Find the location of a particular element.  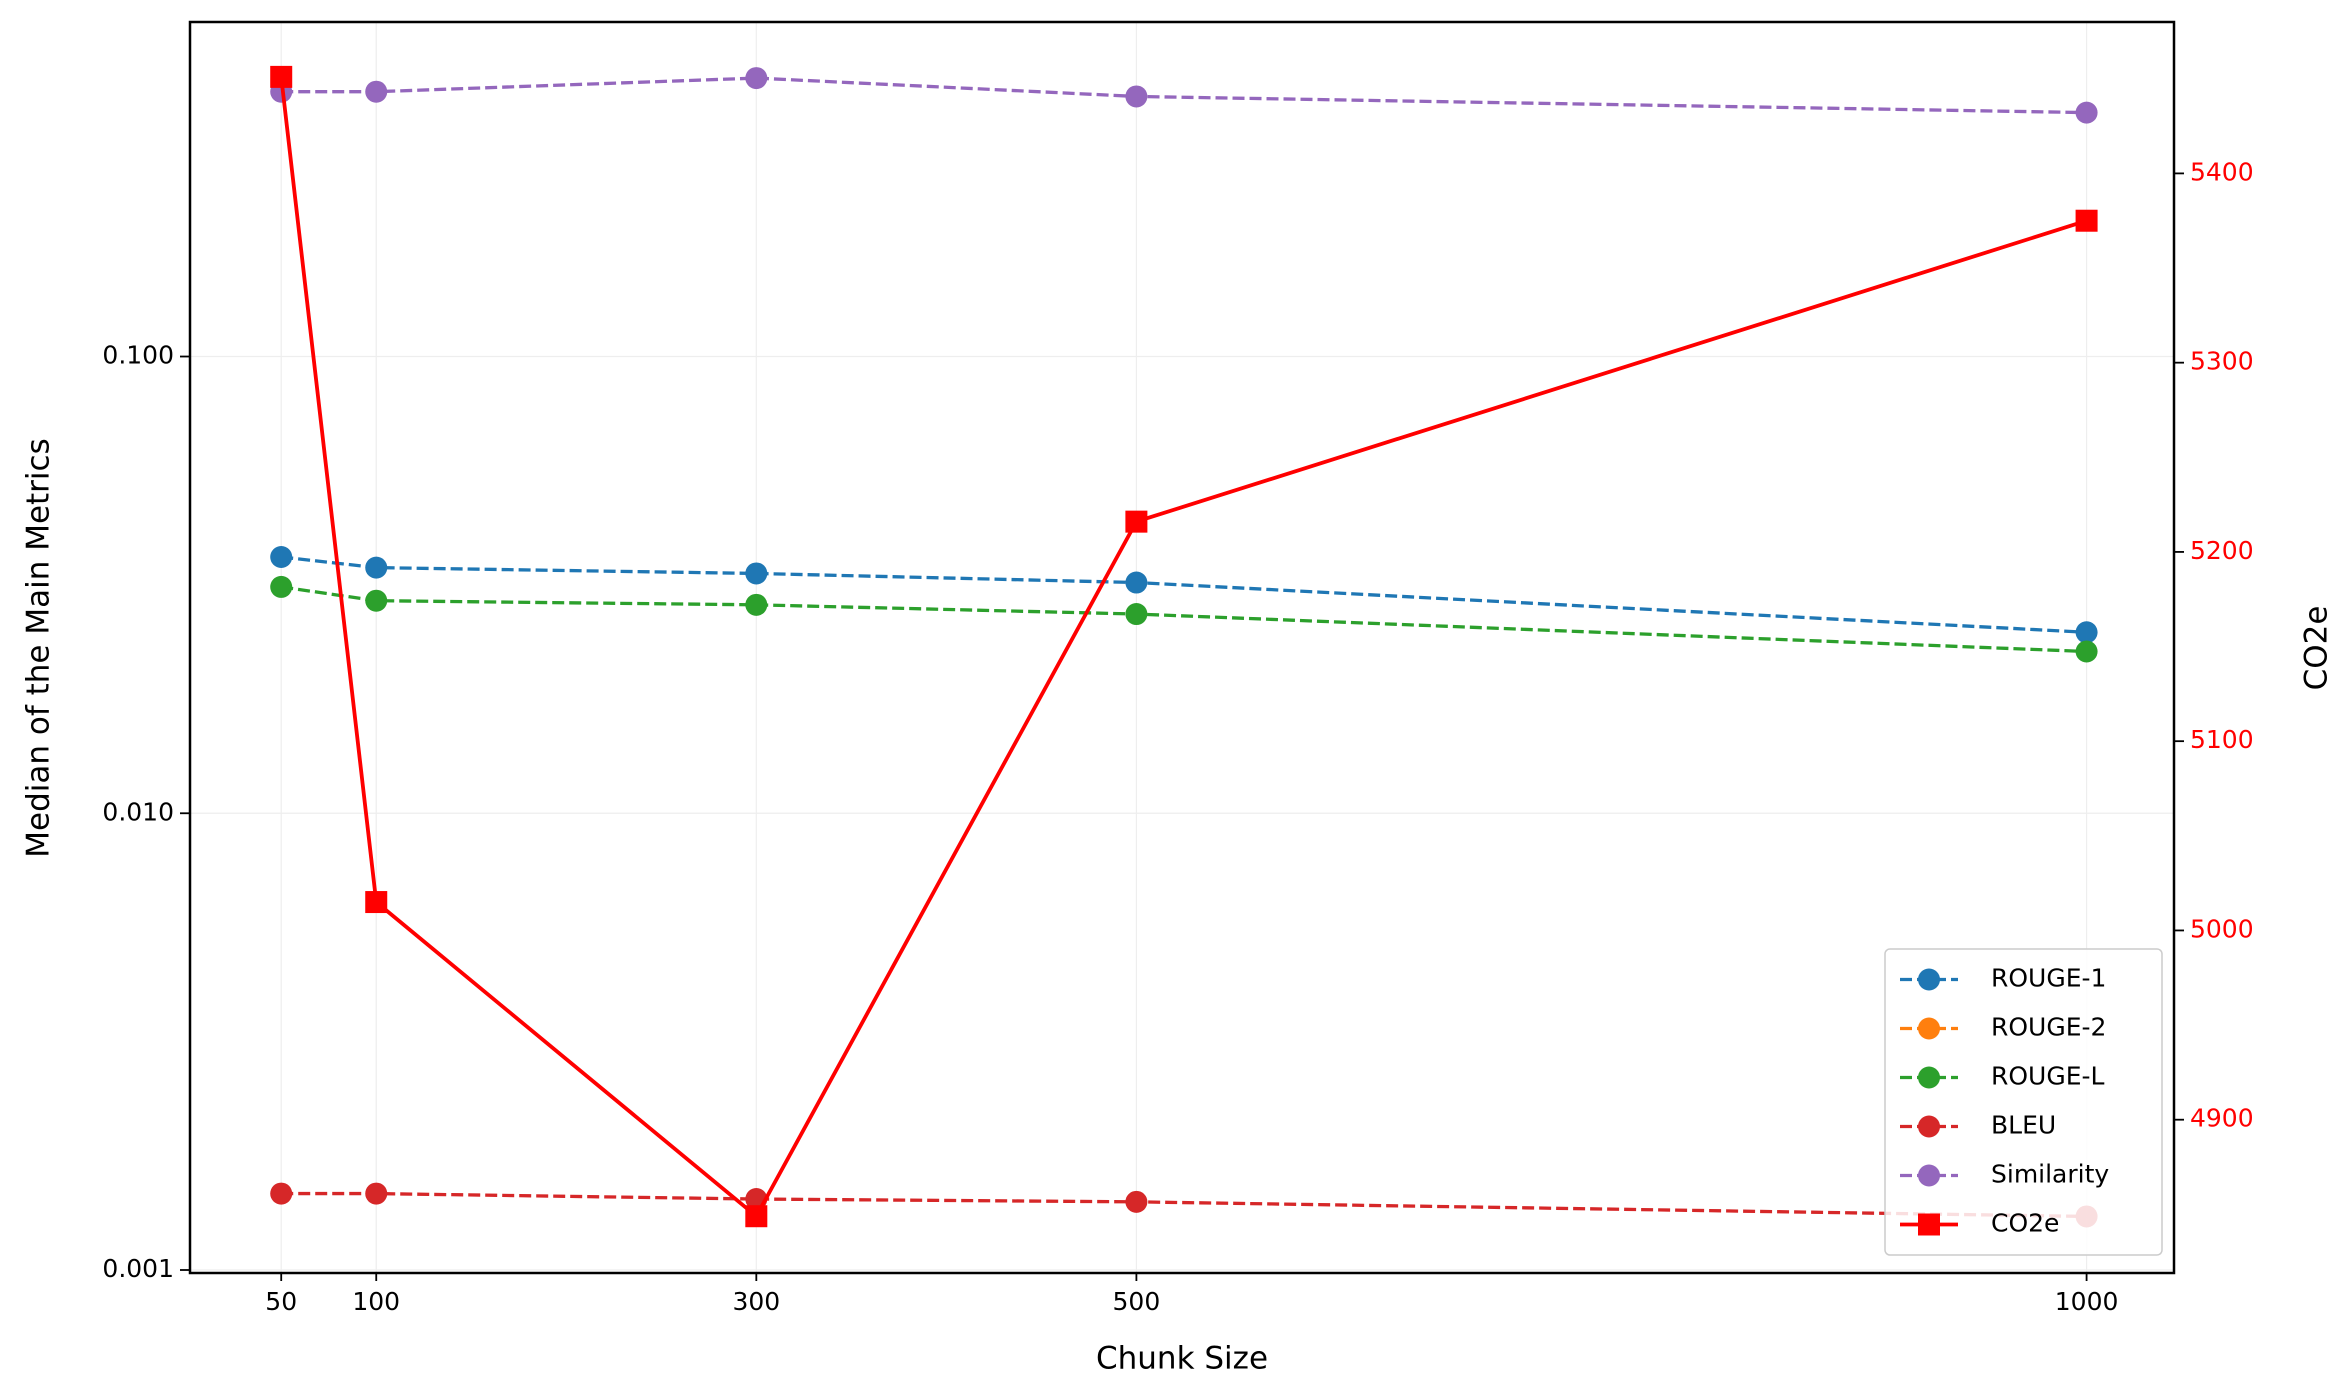

legend-box is located at coordinates (2023, 1102).